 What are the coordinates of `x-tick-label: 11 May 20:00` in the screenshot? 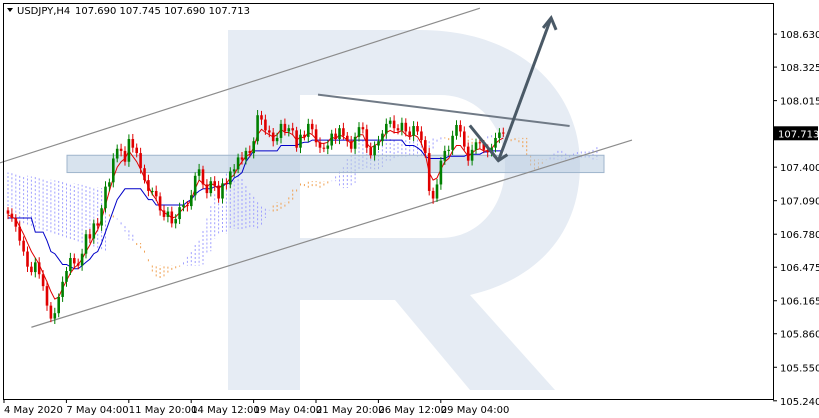 It's located at (163, 410).